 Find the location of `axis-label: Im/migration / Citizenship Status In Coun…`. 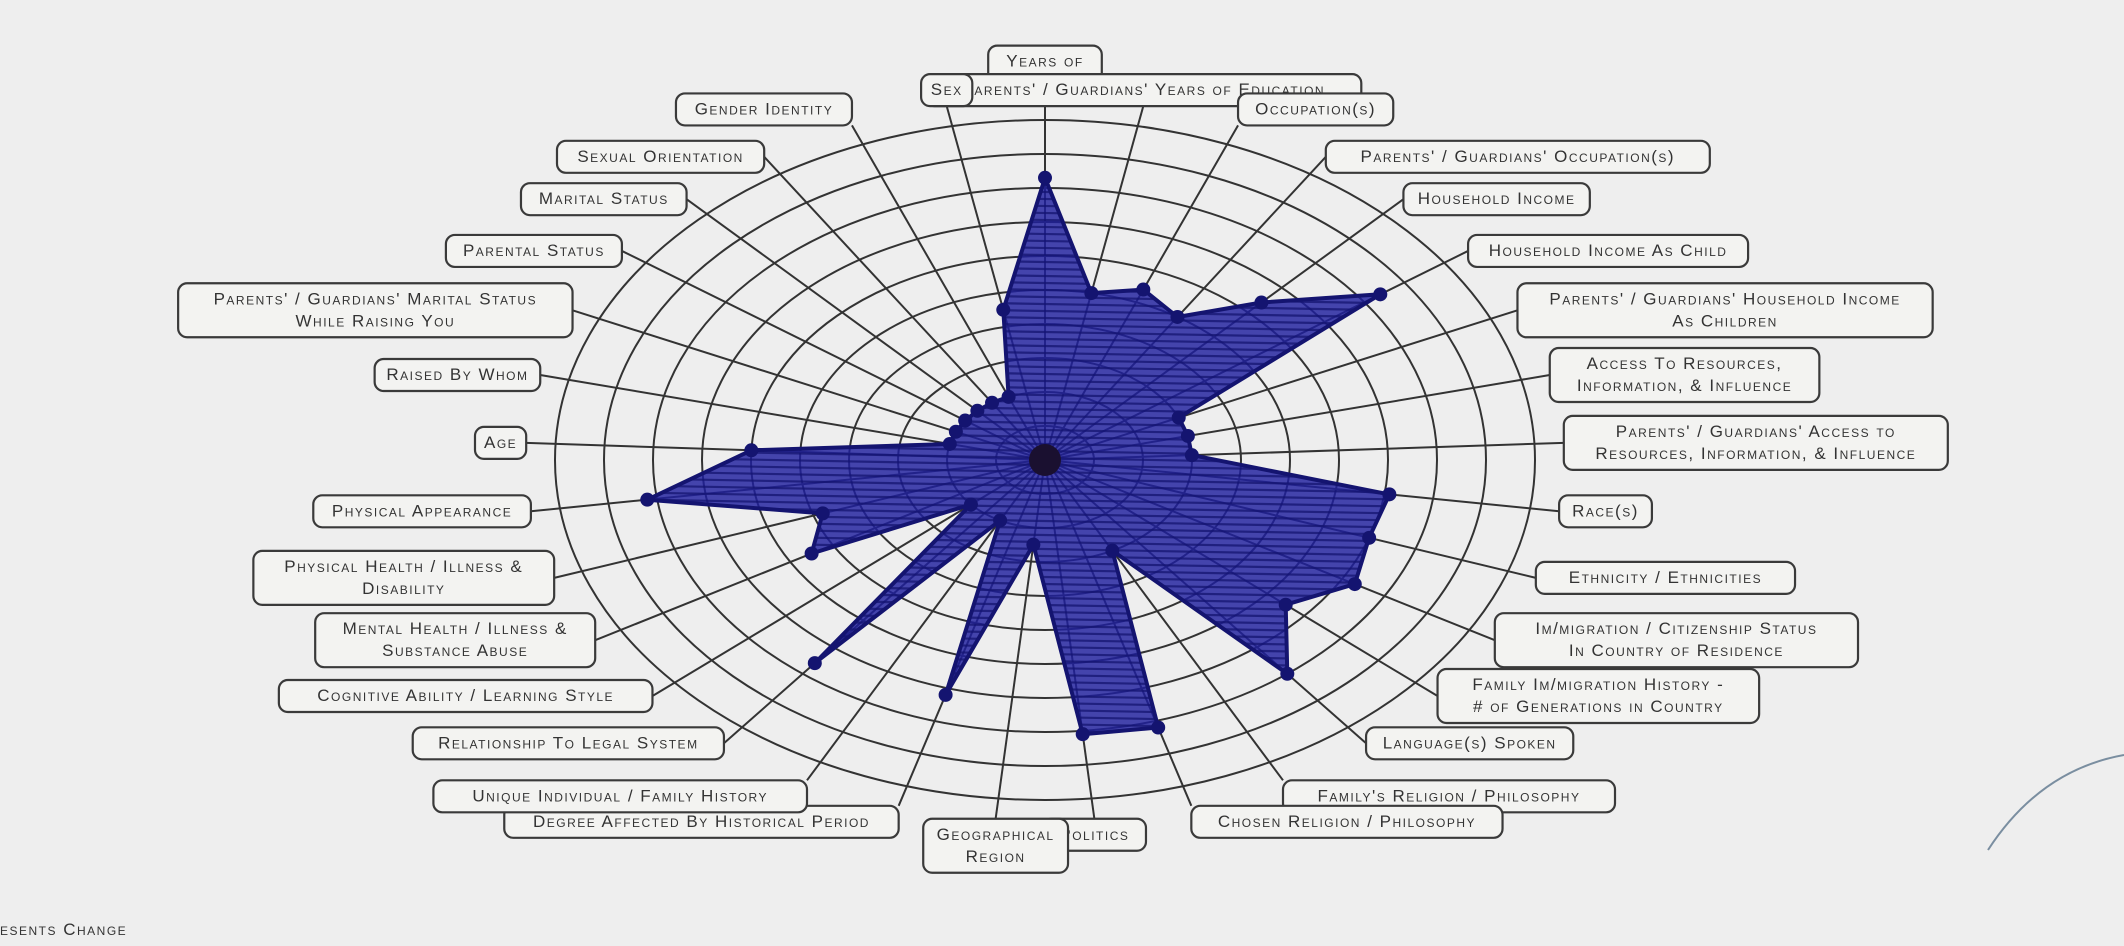

axis-label: Im/migration / Citizenship Status In Coun… is located at coordinates (1676, 640).